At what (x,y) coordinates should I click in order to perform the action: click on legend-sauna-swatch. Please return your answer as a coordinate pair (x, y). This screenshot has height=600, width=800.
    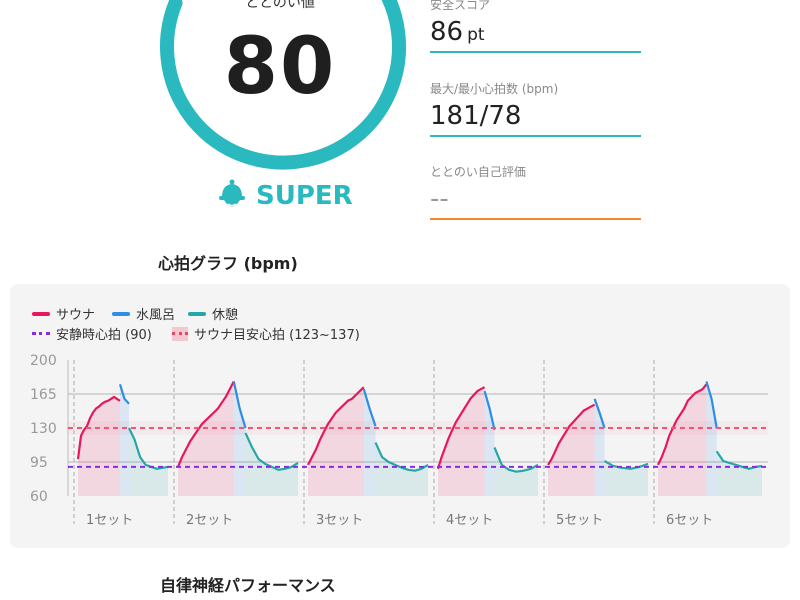
    Looking at the image, I should click on (41, 313).